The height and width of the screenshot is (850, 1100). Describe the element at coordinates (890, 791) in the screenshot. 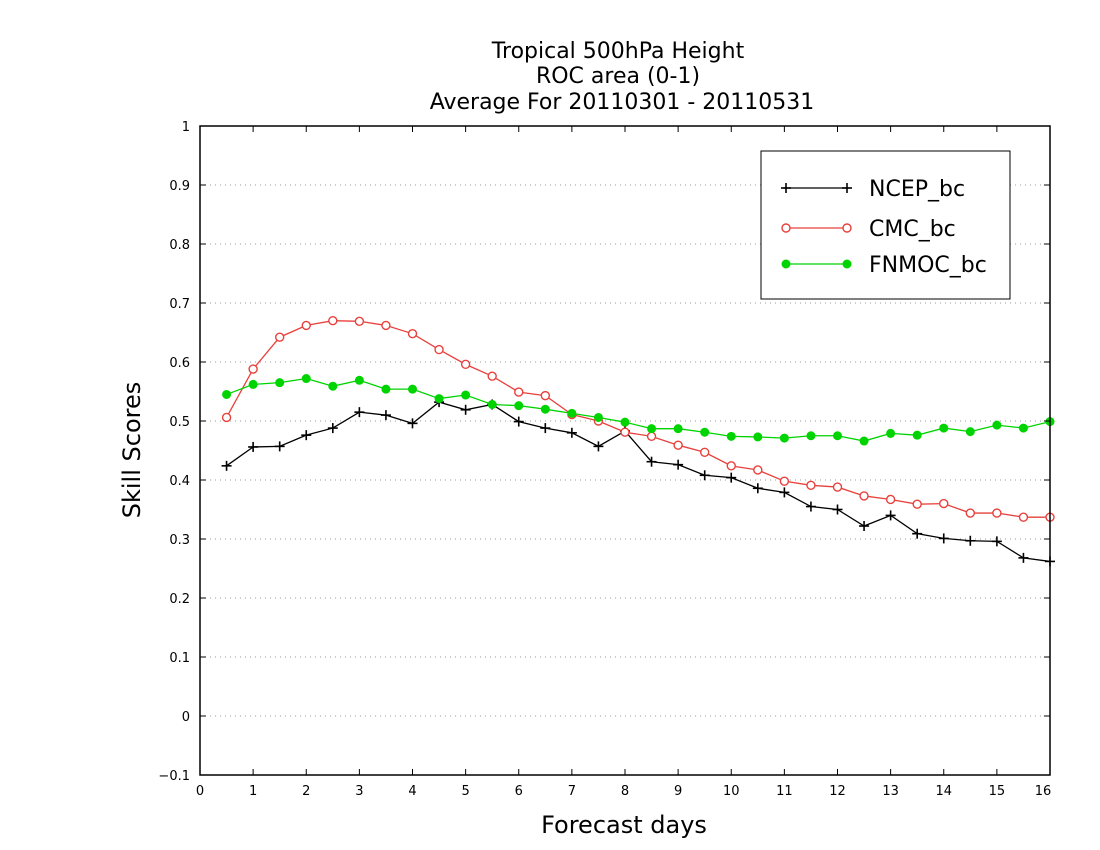

I see `x-tick-label: 13` at that location.